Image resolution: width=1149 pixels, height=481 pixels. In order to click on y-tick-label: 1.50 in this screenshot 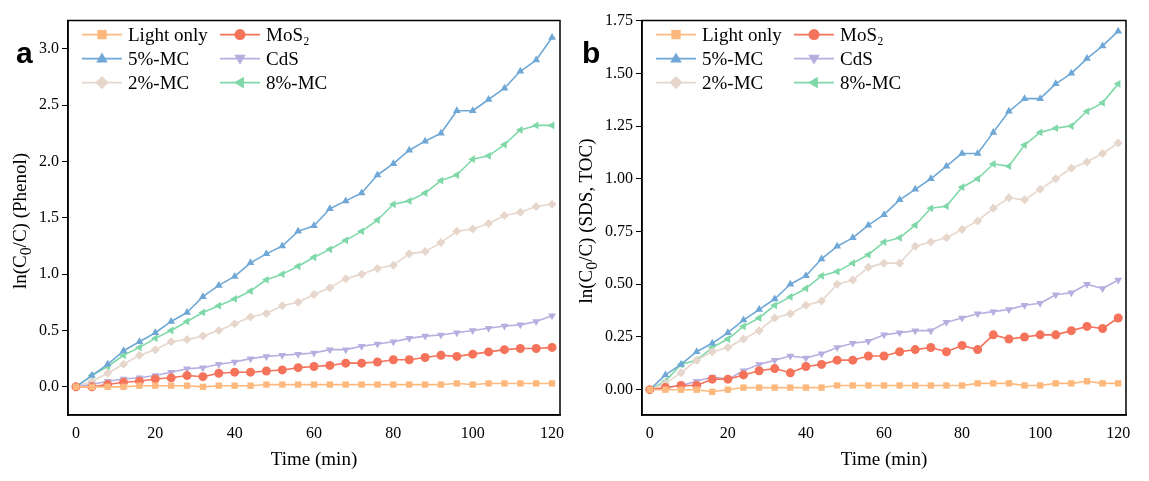, I will do `click(619, 72)`.